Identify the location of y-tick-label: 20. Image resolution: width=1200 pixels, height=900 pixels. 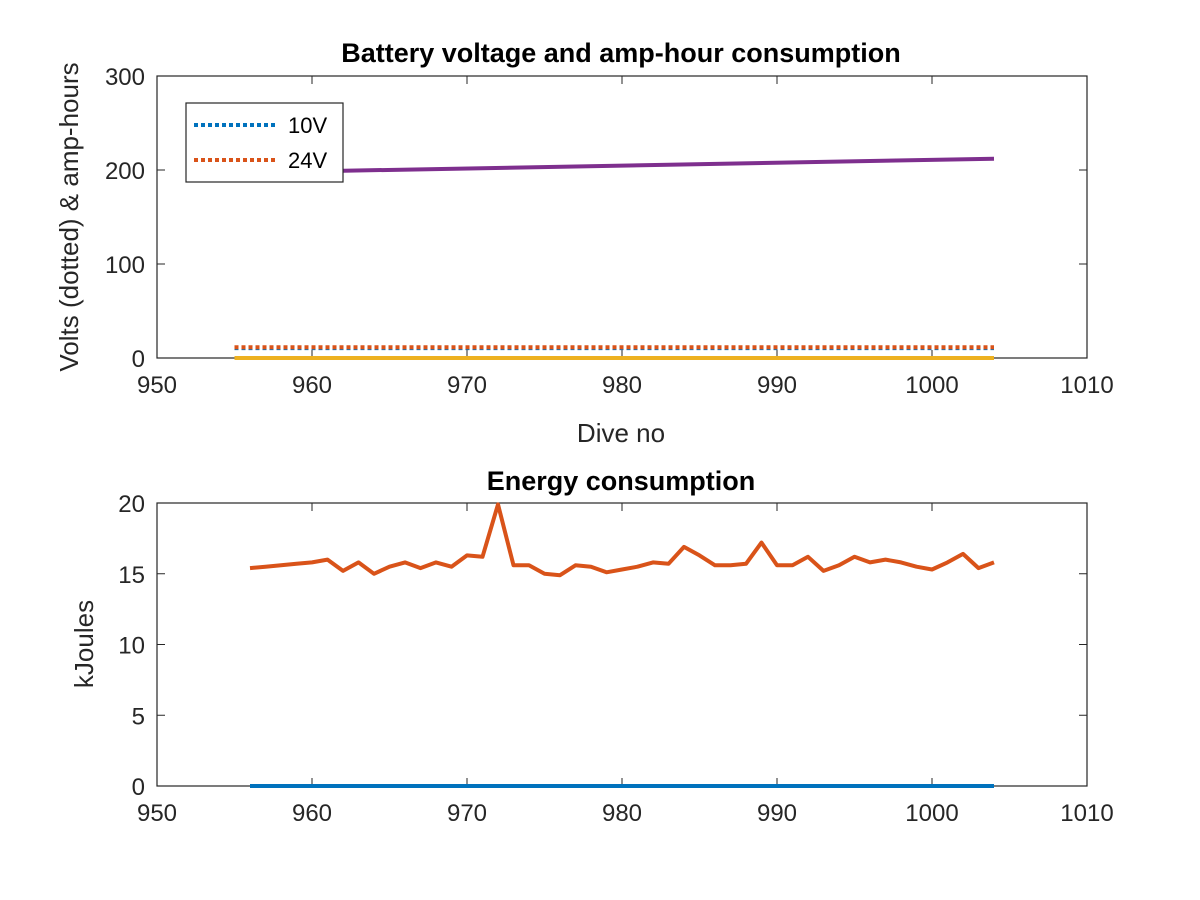
(131, 504).